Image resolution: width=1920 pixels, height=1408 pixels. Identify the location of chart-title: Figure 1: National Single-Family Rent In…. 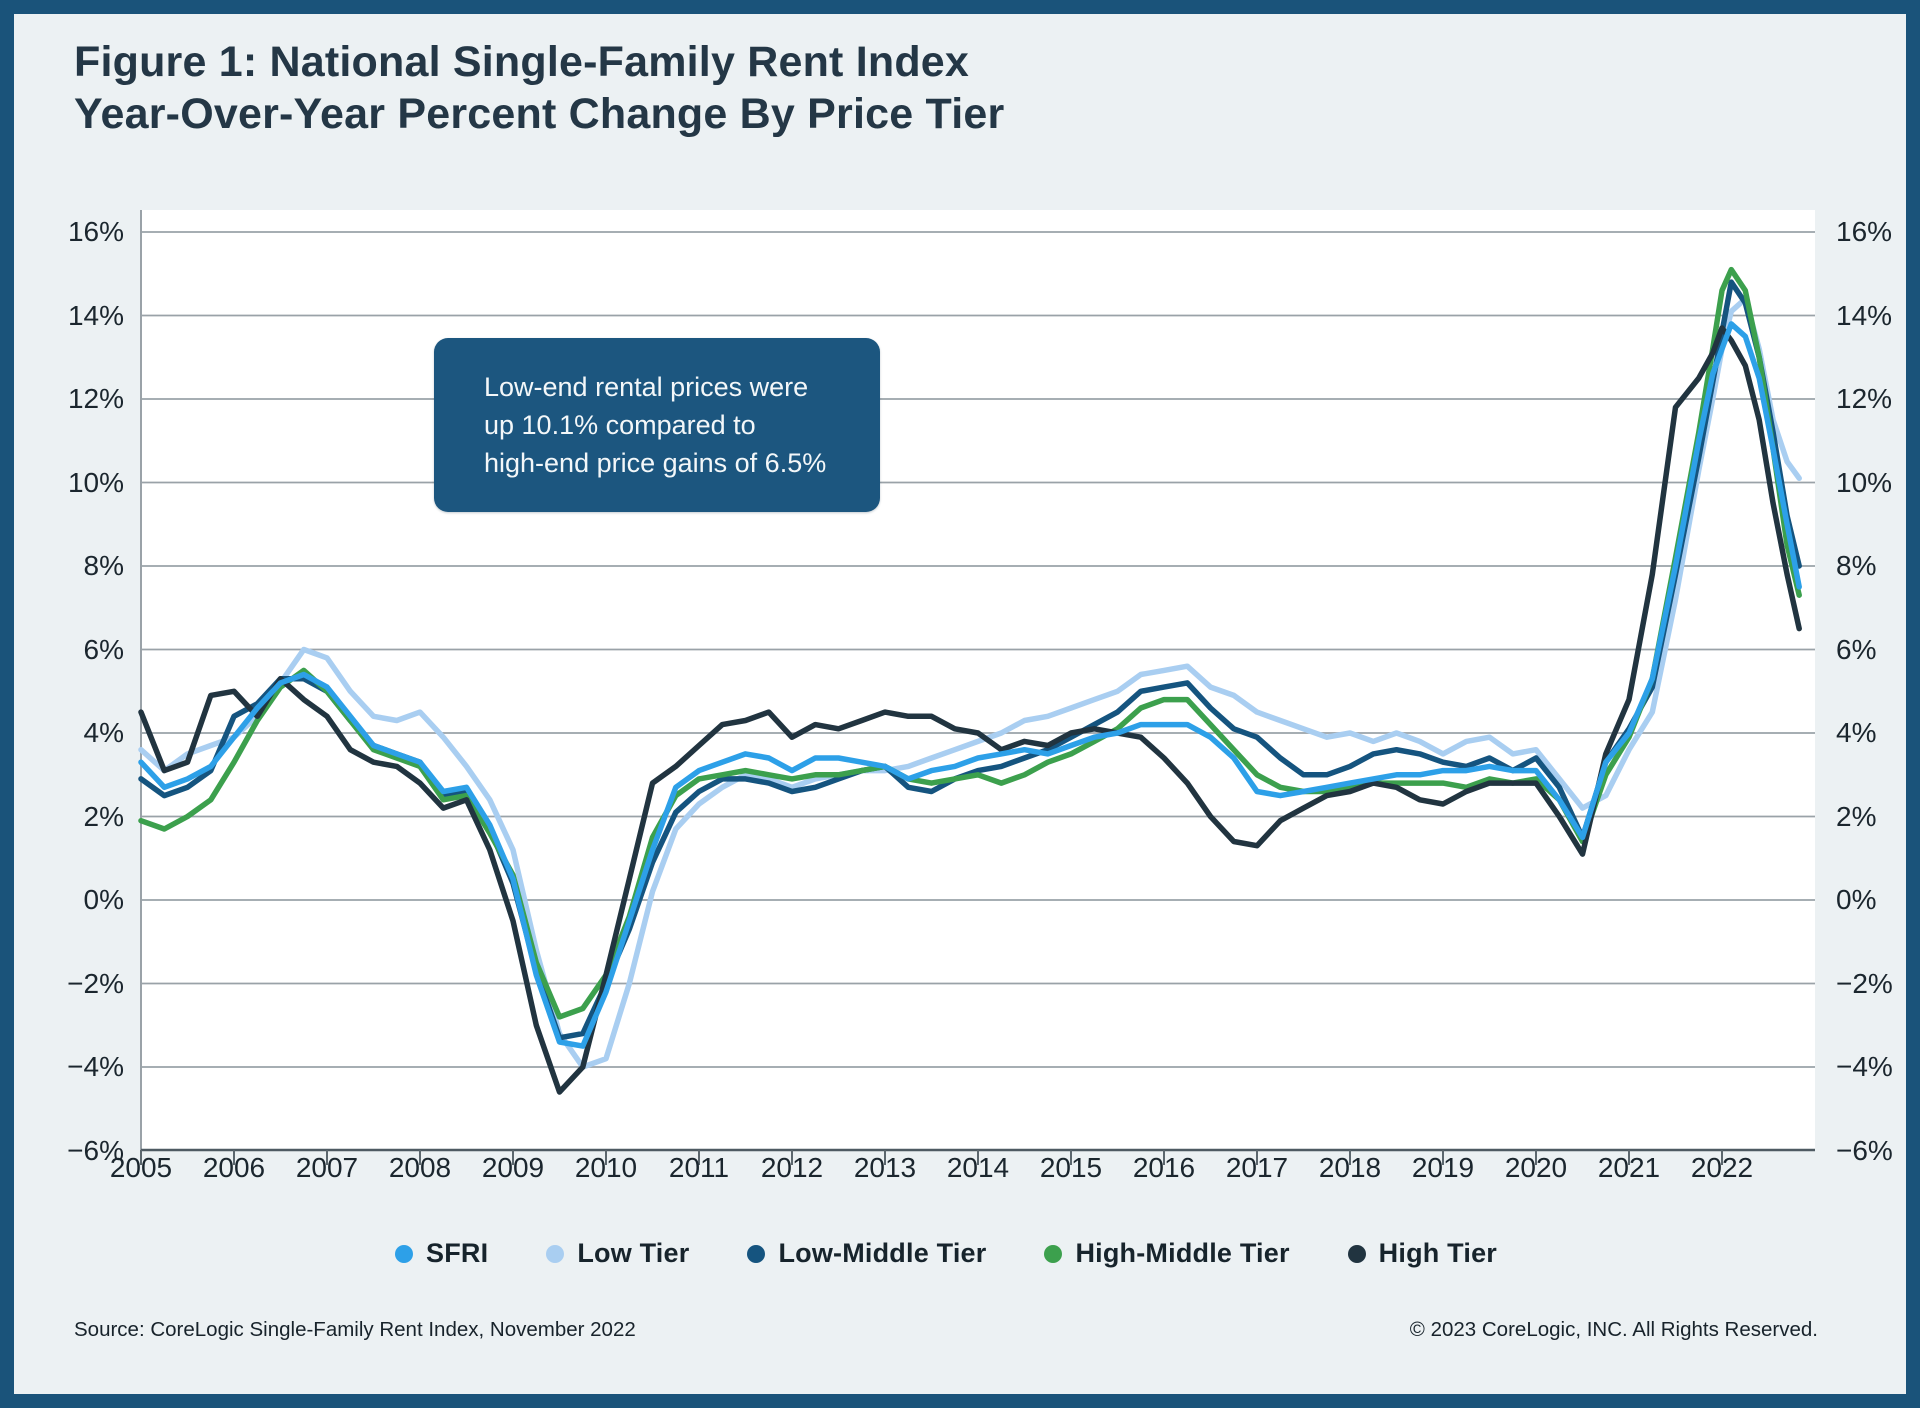
(539, 88).